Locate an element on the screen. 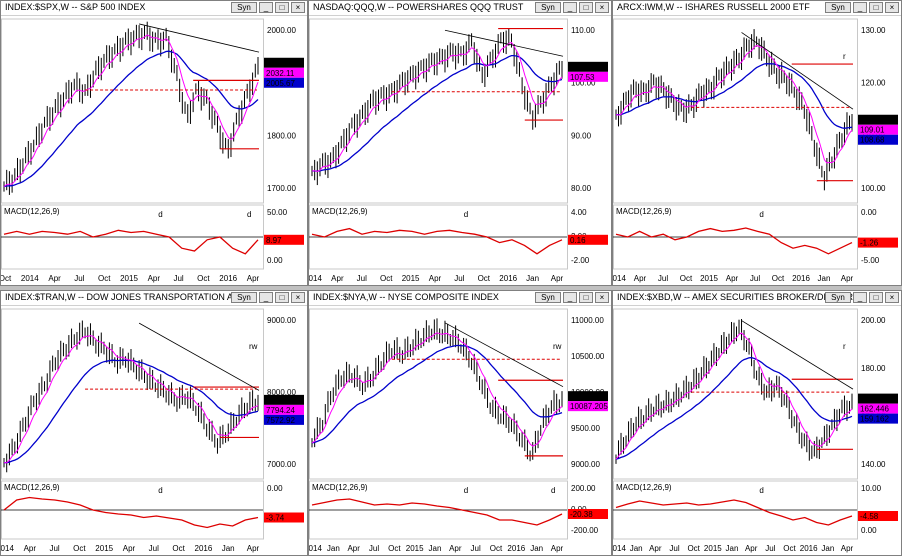 The height and width of the screenshot is (556, 902). price-axis-label: 10500.00 is located at coordinates (588, 356).